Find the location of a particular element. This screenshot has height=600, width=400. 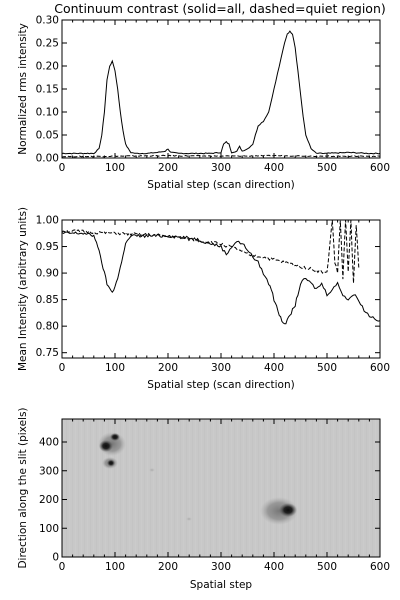

y-tick-label: 0.85 is located at coordinates (47, 300).